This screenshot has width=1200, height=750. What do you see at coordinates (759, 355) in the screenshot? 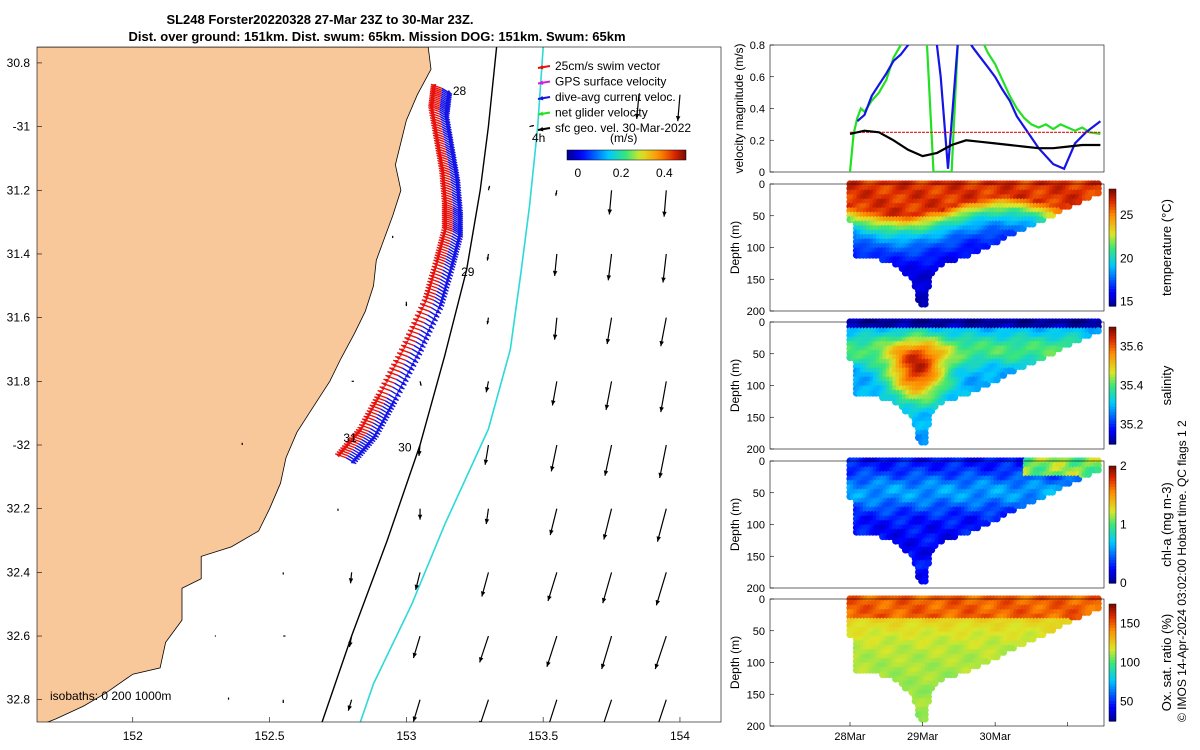
I see `section-y-tick-label: 50` at bounding box center [759, 355].